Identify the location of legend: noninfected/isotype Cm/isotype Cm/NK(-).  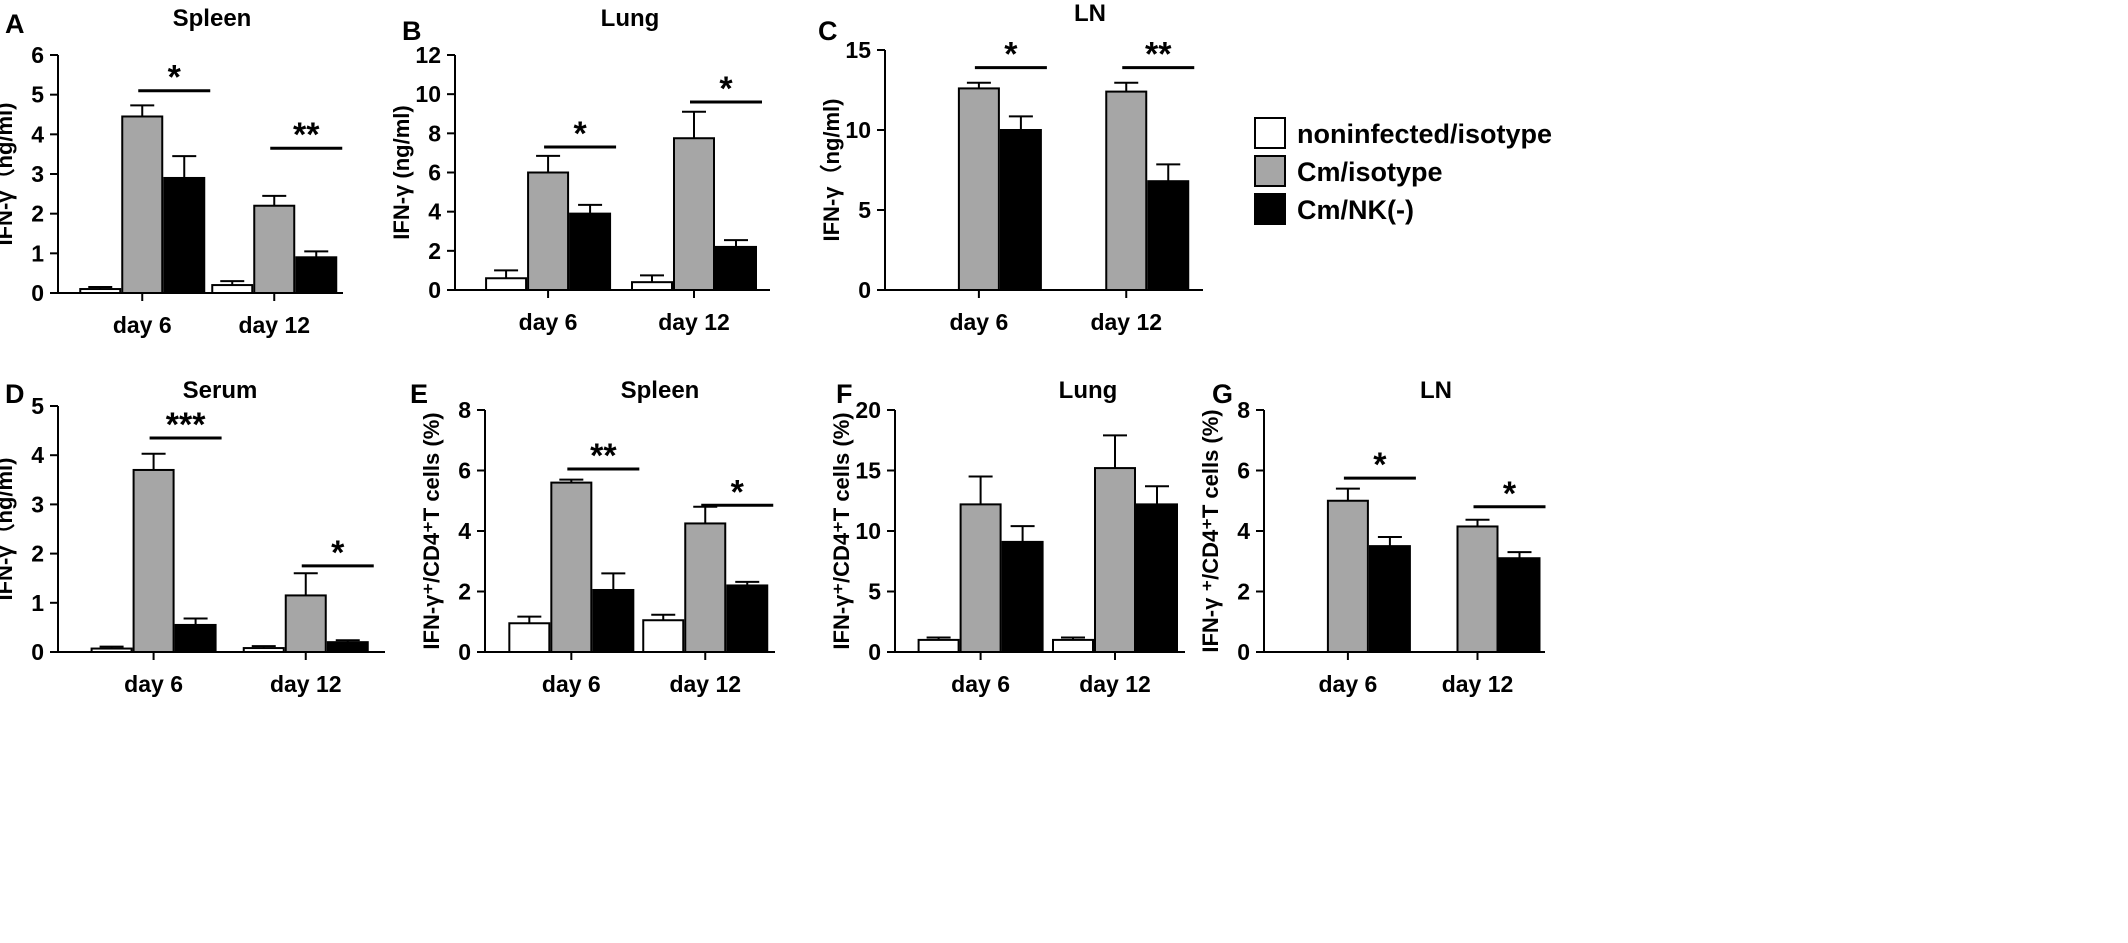
(1403, 171).